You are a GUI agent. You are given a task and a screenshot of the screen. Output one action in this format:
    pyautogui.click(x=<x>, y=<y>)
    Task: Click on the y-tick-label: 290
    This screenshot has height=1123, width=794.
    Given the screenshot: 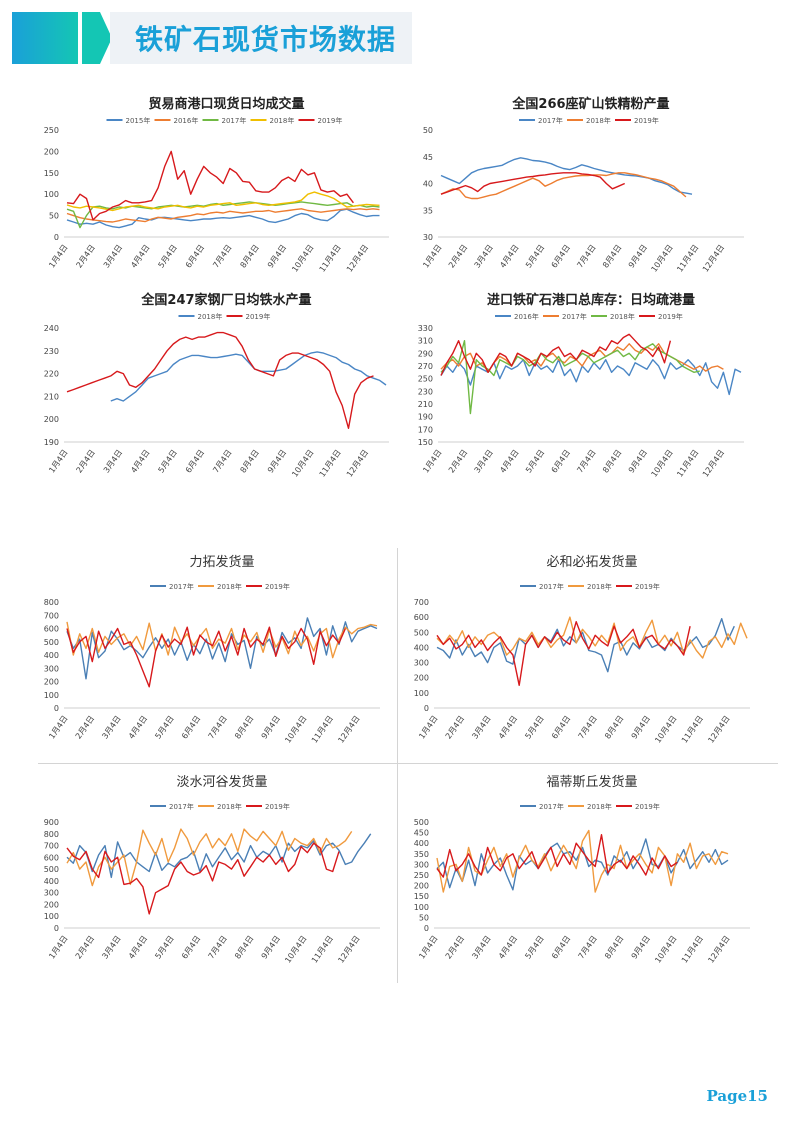 What is the action you would take?
    pyautogui.click(x=425, y=353)
    